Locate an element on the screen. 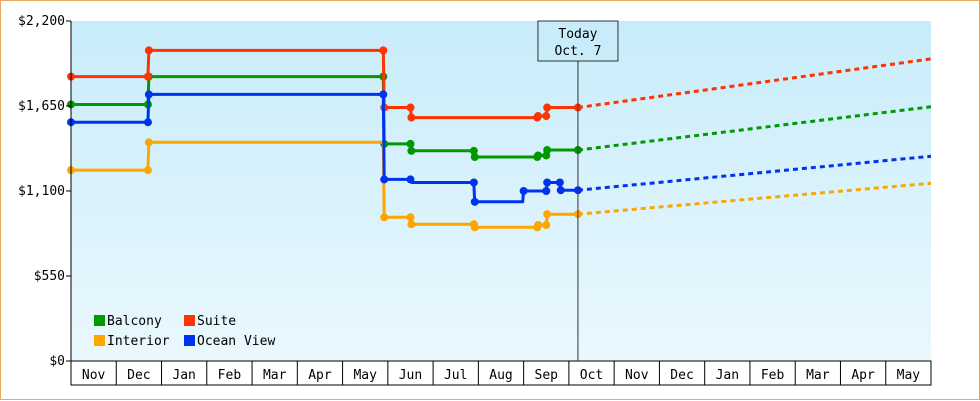 The height and width of the screenshot is (401, 980). y-tick-label: $1,100 is located at coordinates (41, 191).